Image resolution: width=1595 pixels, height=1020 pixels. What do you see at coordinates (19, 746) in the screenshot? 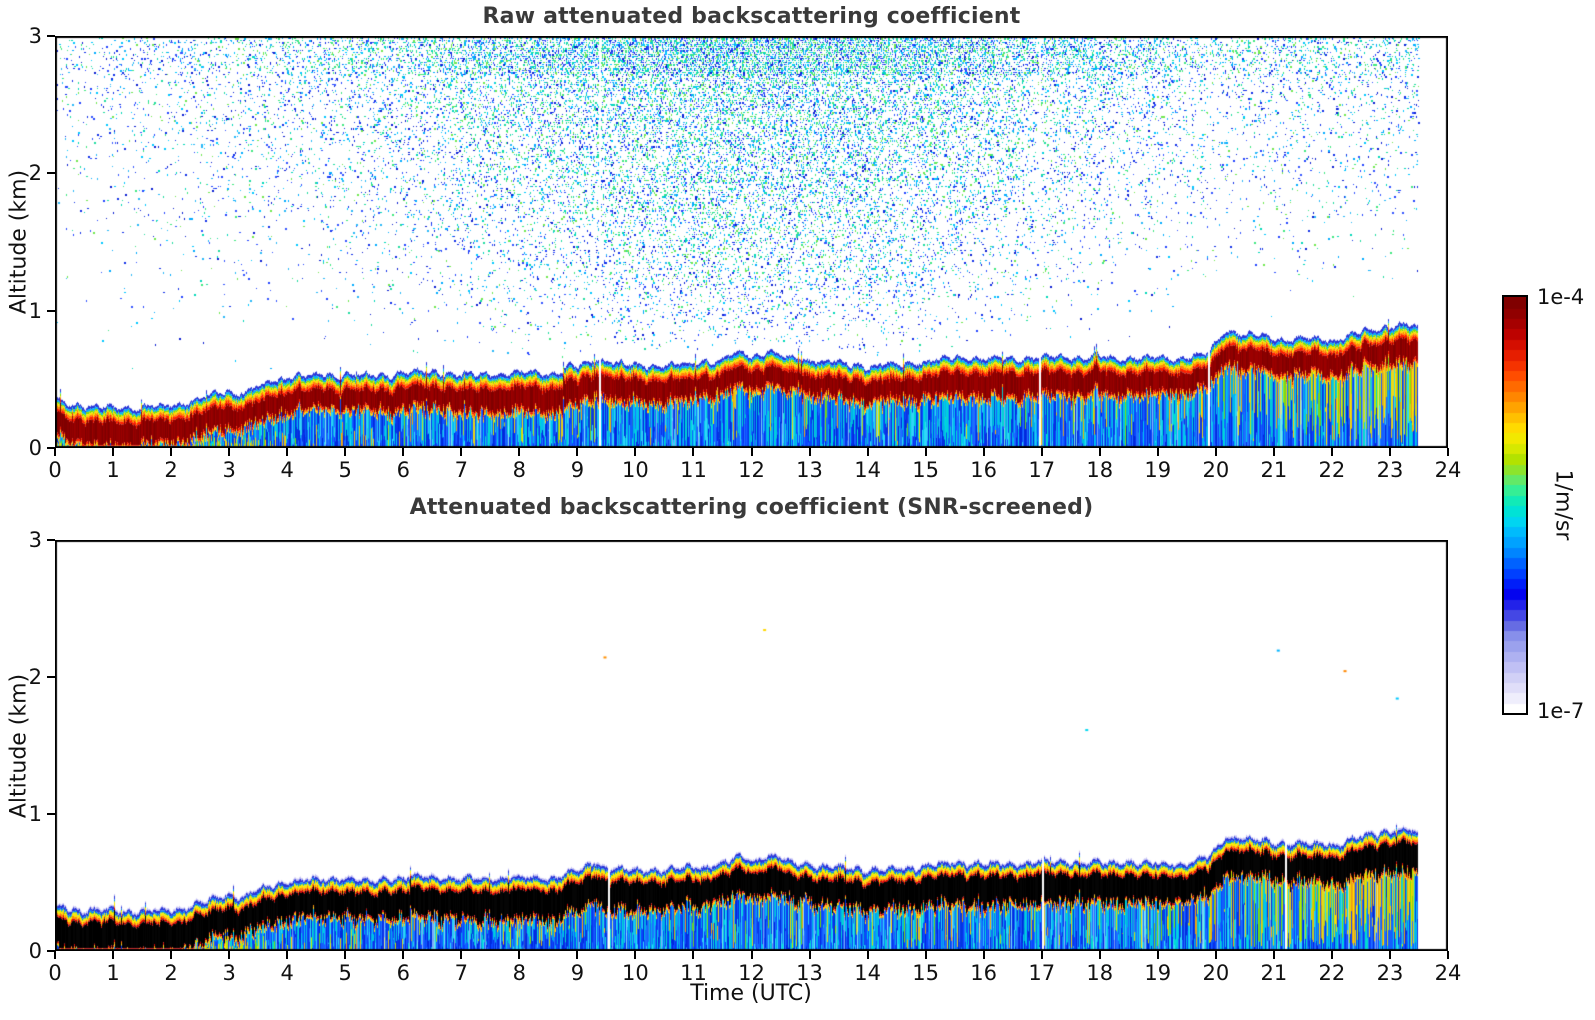
I see `y-axis-label-screened: Altitude (km)` at bounding box center [19, 746].